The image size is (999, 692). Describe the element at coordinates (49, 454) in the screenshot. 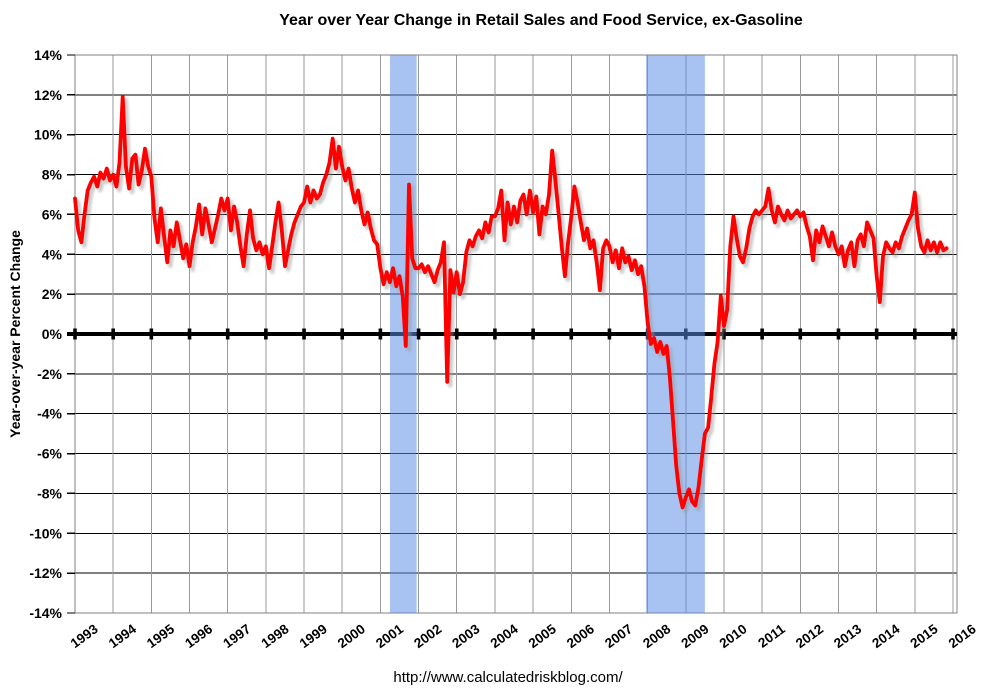

I see `y-tick-label: -6%` at that location.